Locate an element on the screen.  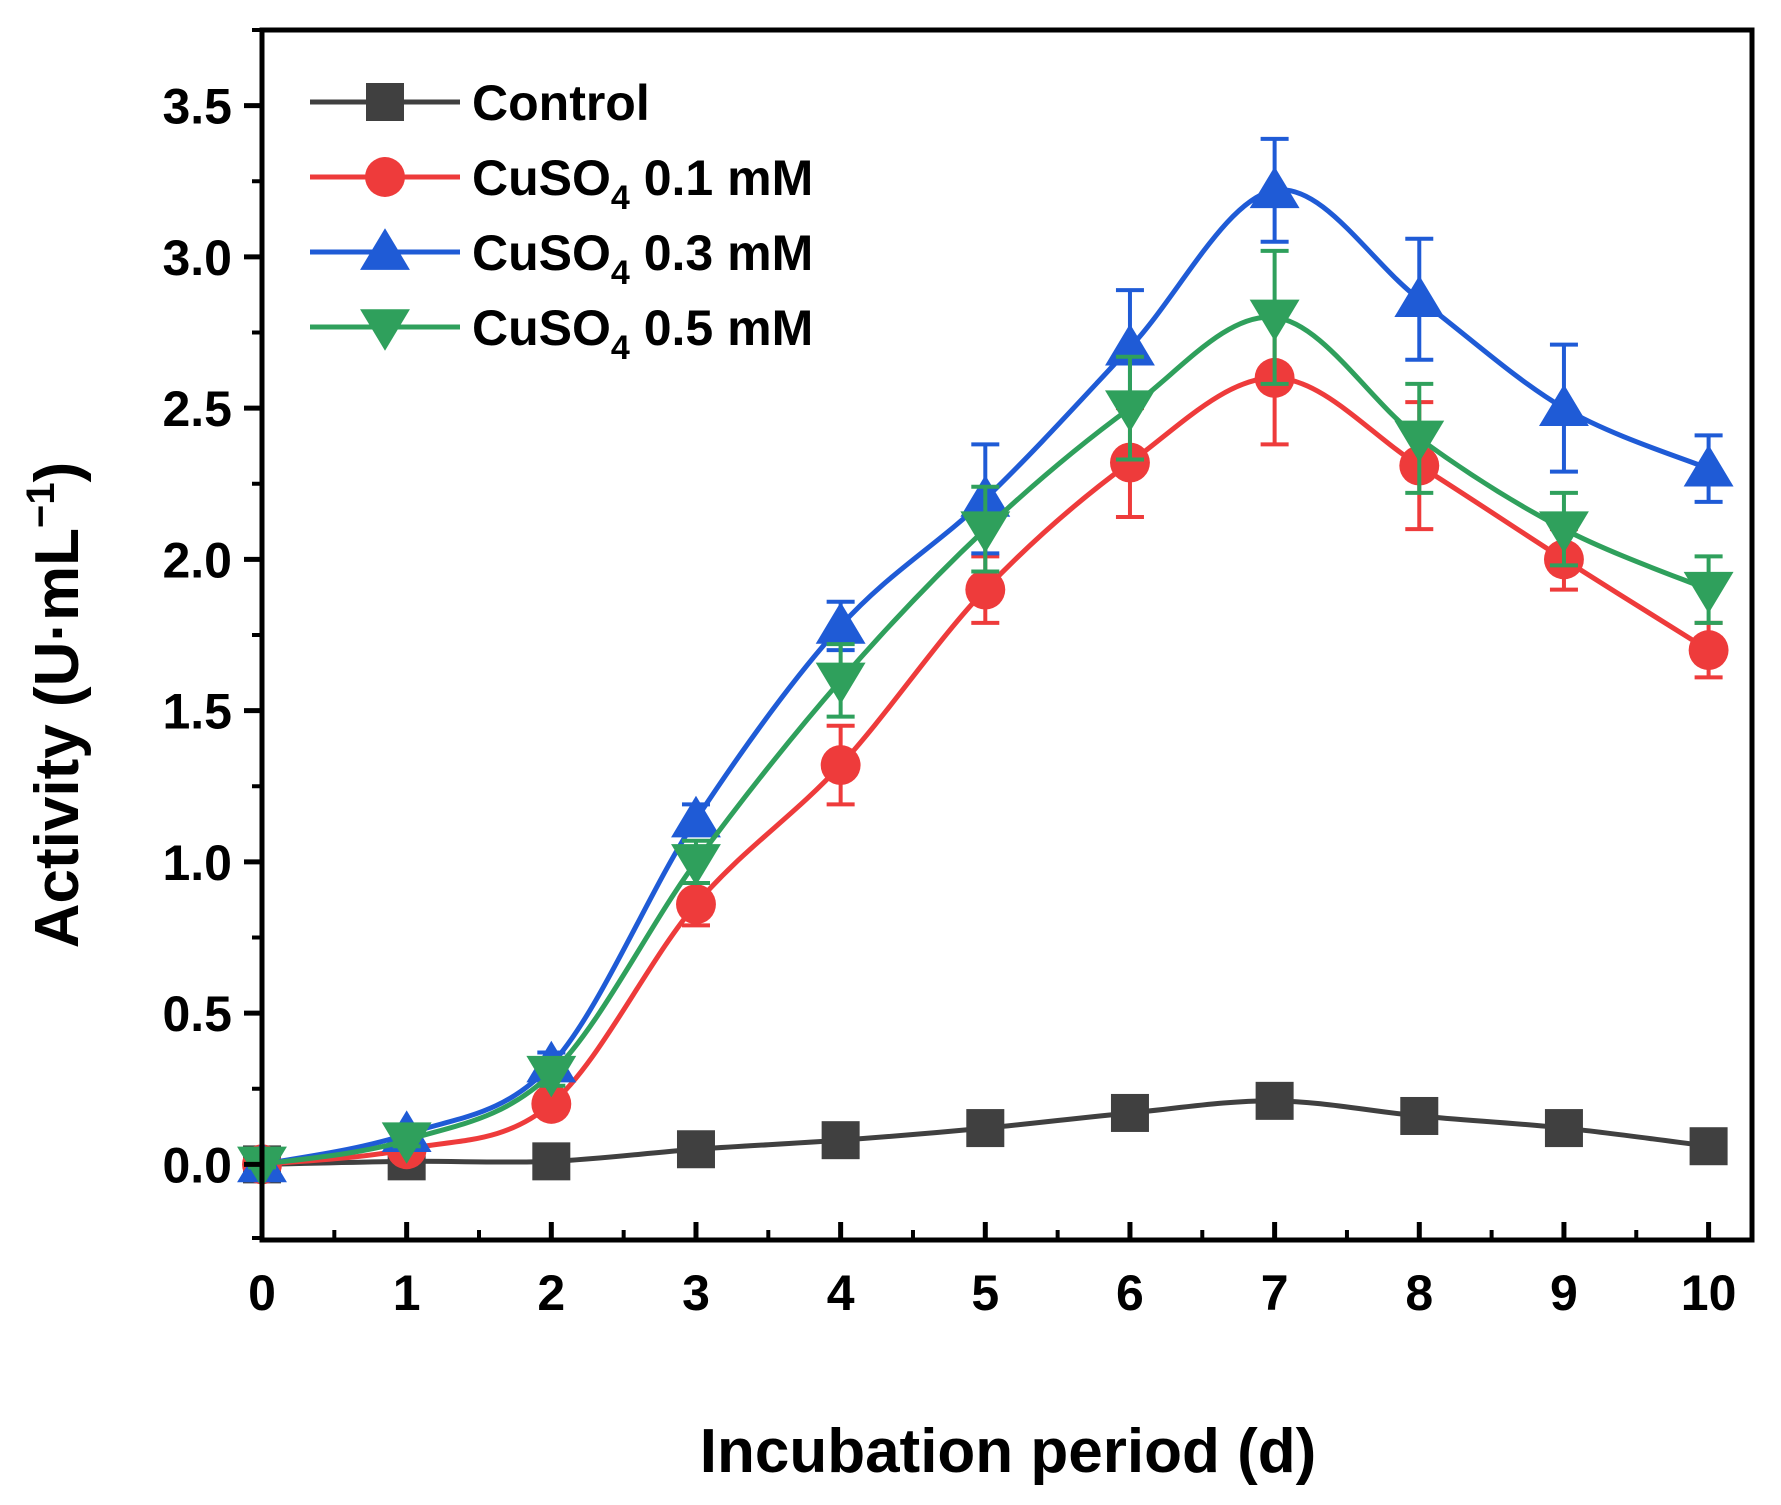
legend-entry-1: CuSO4 0.1 mM is located at coordinates (561, 183).